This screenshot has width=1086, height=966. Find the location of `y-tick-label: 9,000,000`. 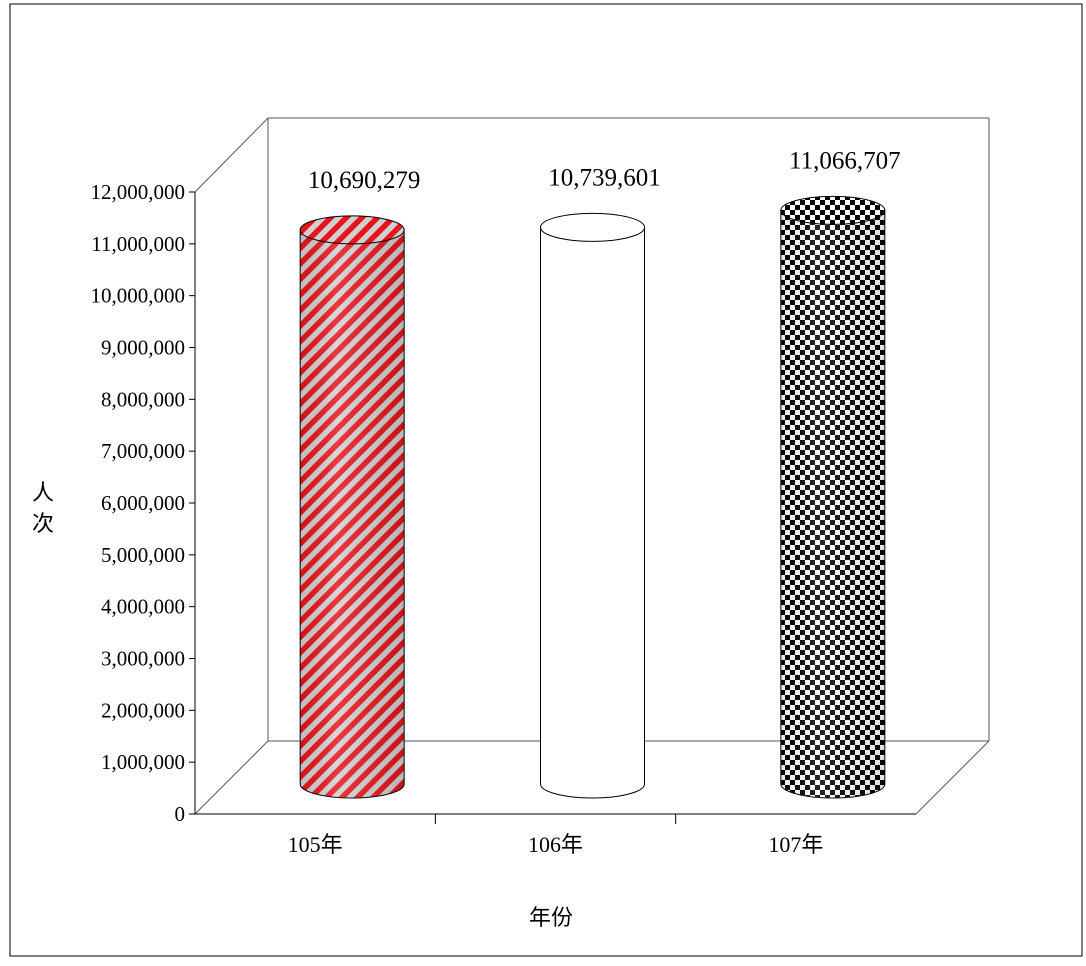

y-tick-label: 9,000,000 is located at coordinates (143, 348).